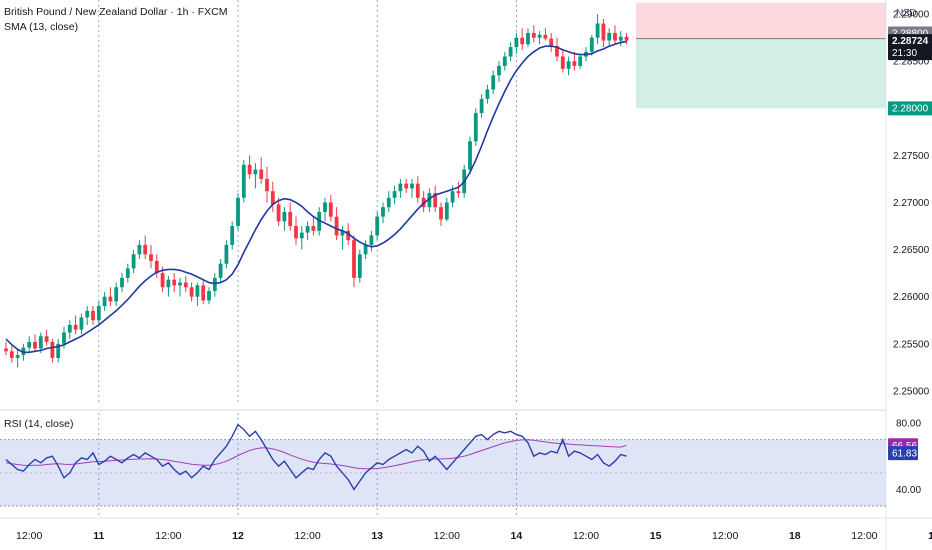 The image size is (932, 550). I want to click on sma-indicator-label: SMA (13, close), so click(41, 27).